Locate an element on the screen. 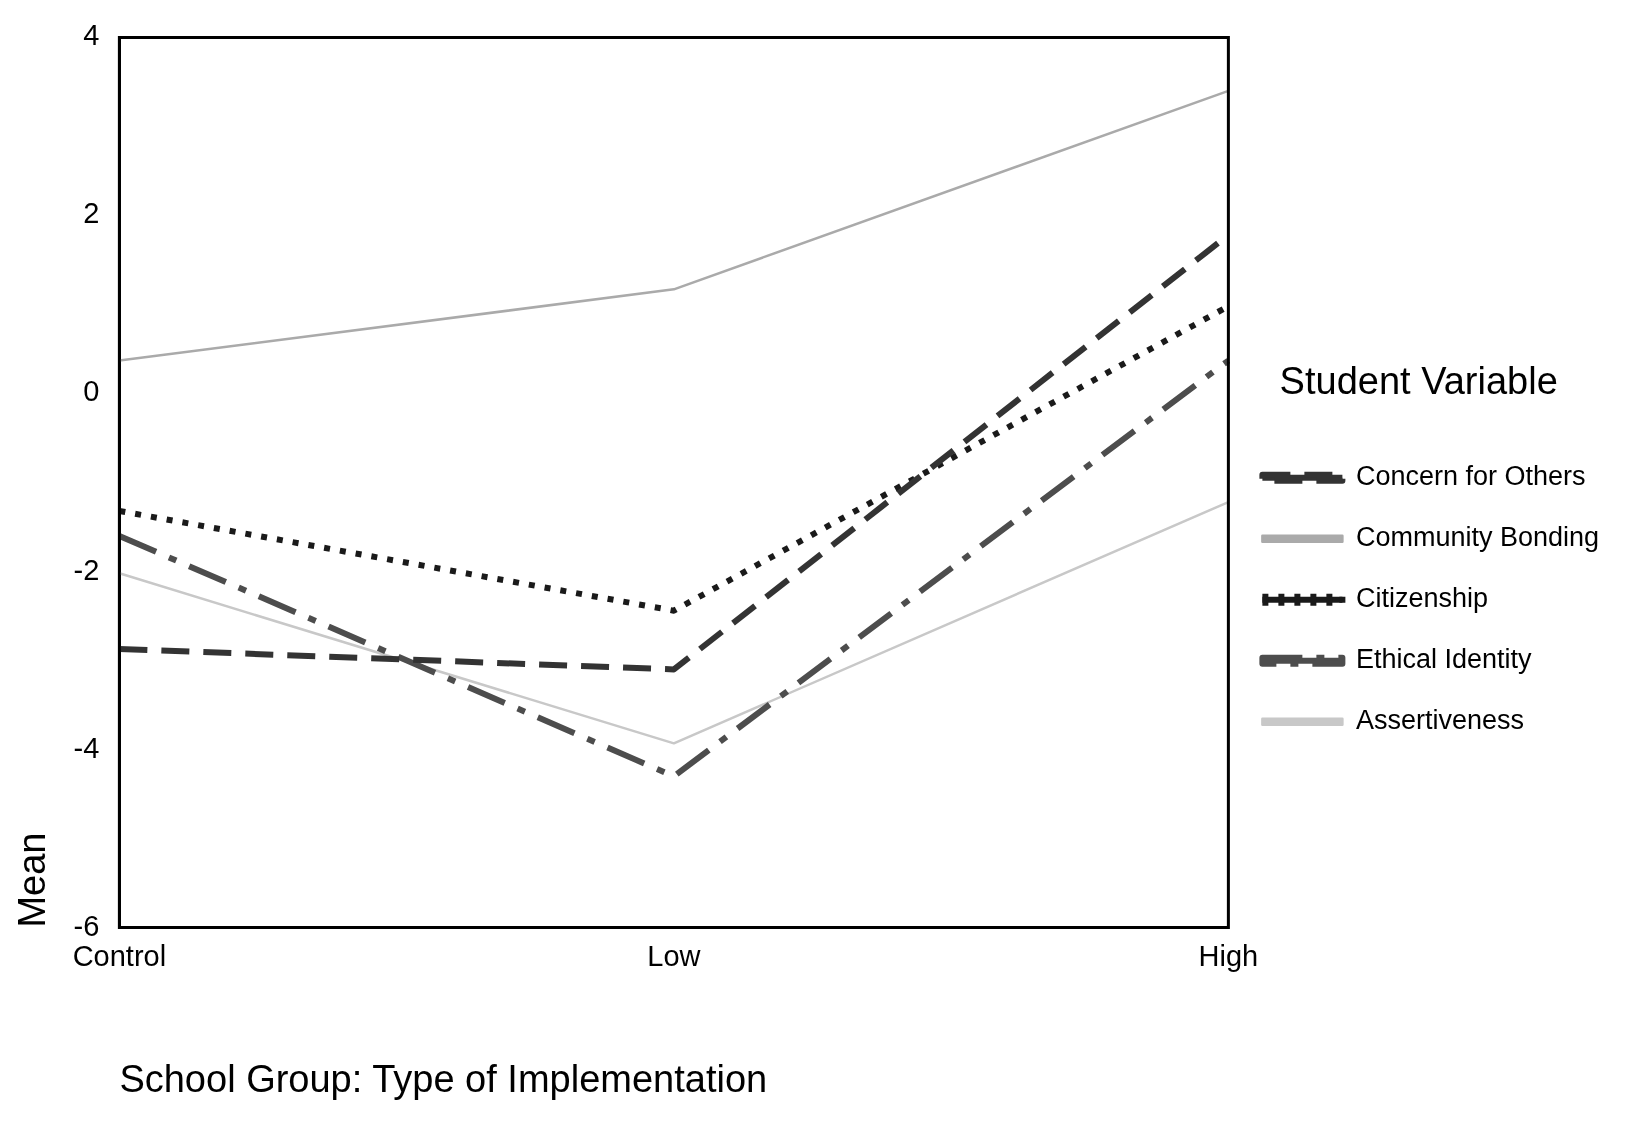 This screenshot has width=1647, height=1129. x-tick-label: Control is located at coordinates (119, 956).